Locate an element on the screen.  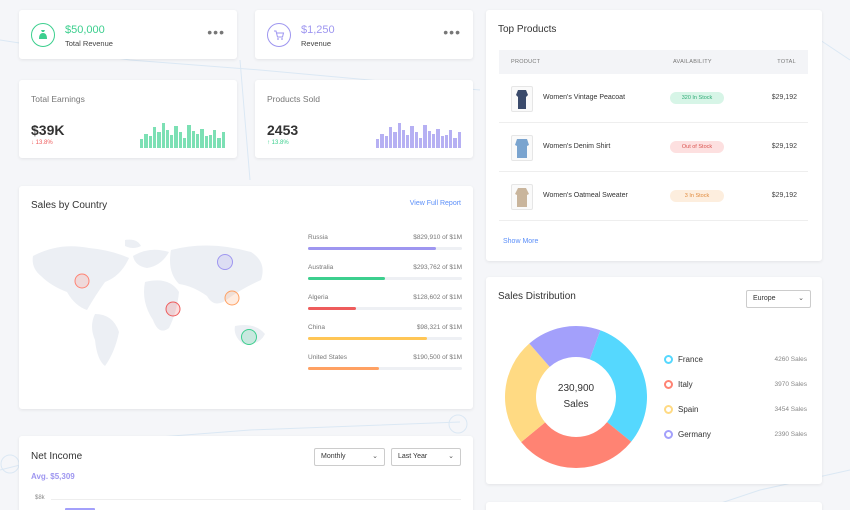
legend-label: Italy is located at coordinates (685, 384).